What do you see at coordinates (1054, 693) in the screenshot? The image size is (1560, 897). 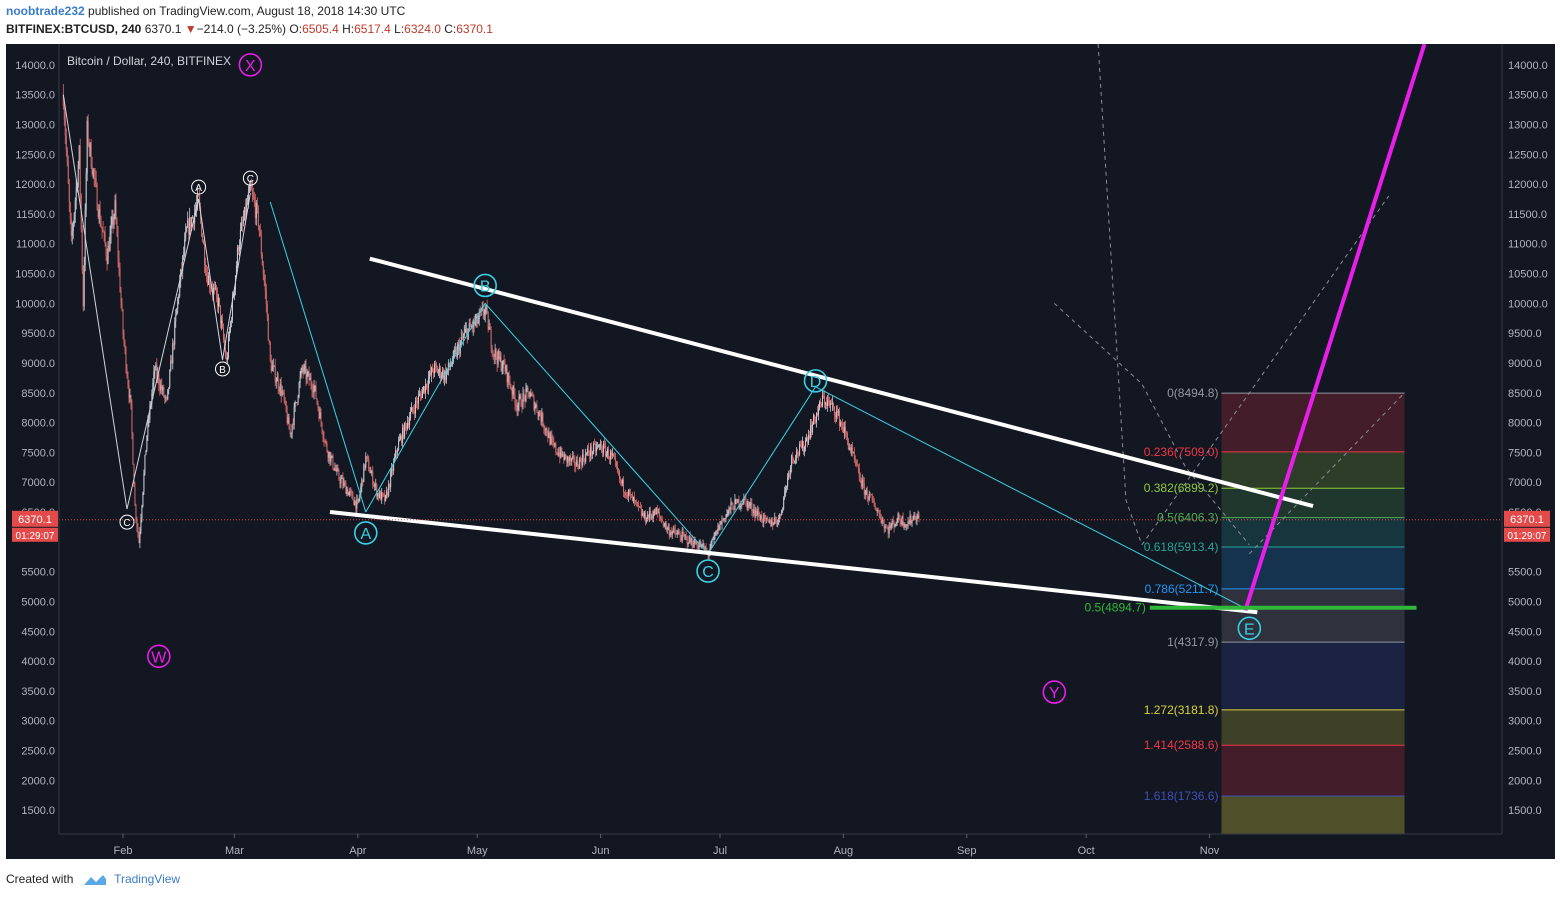 I see `wave-label: Y` at bounding box center [1054, 693].